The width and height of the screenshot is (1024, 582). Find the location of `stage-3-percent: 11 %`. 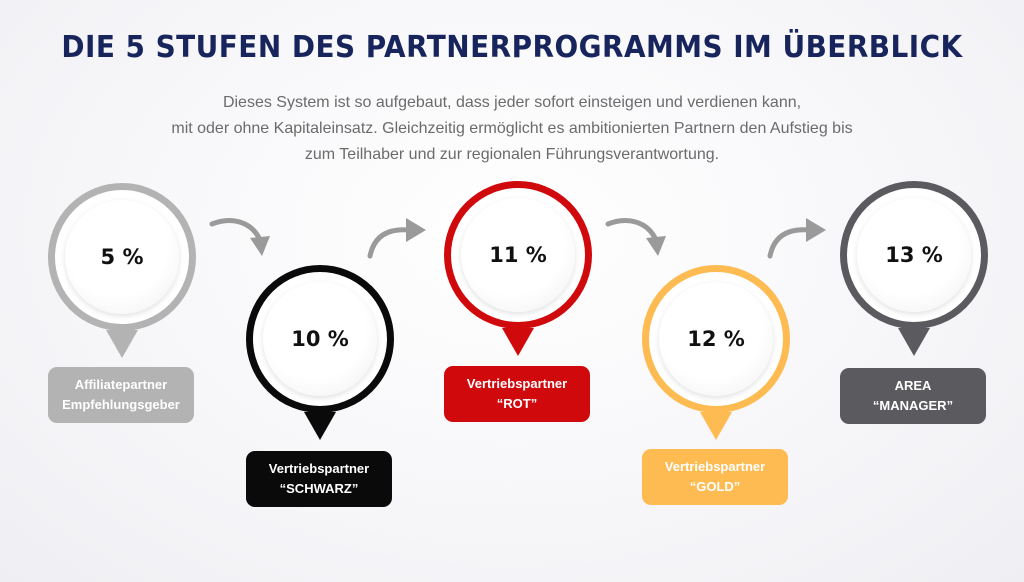

stage-3-percent: 11 % is located at coordinates (518, 255).